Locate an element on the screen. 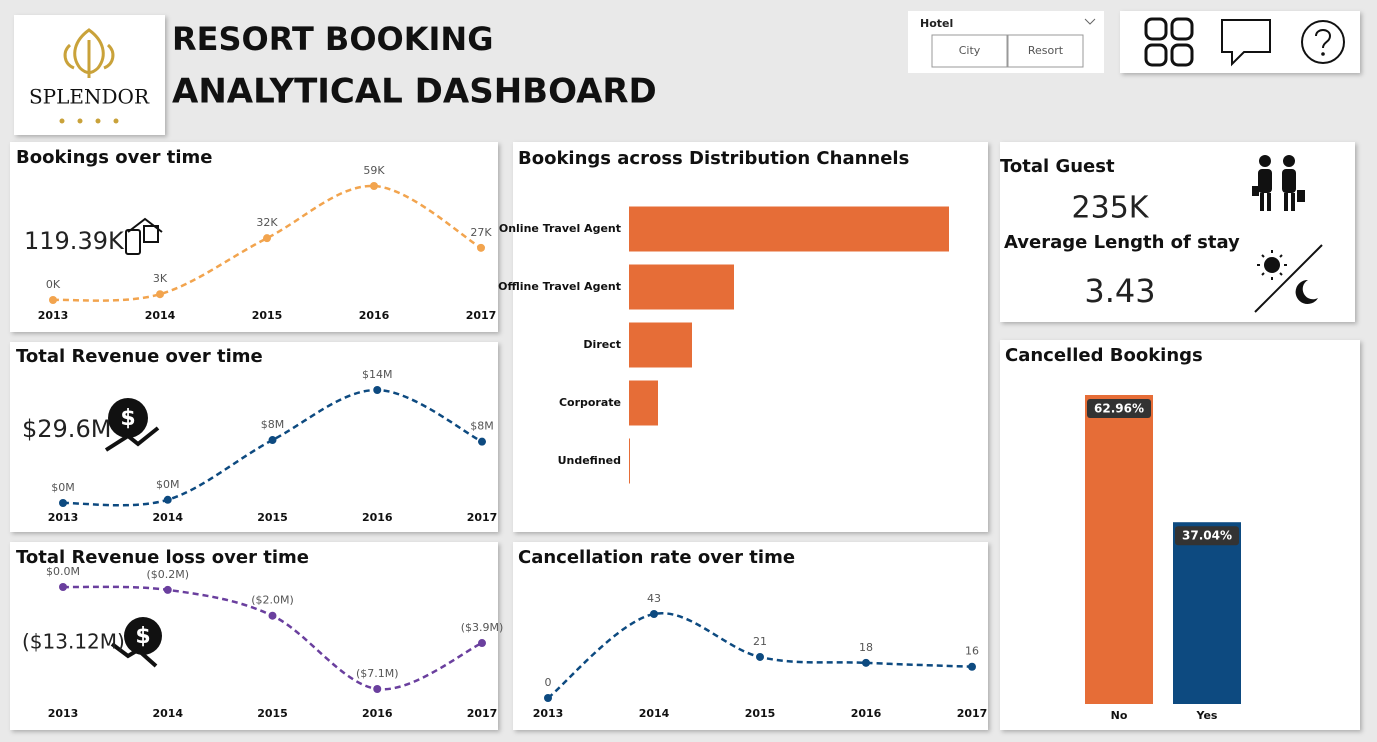  revenue-icon: $ is located at coordinates (132, 425).